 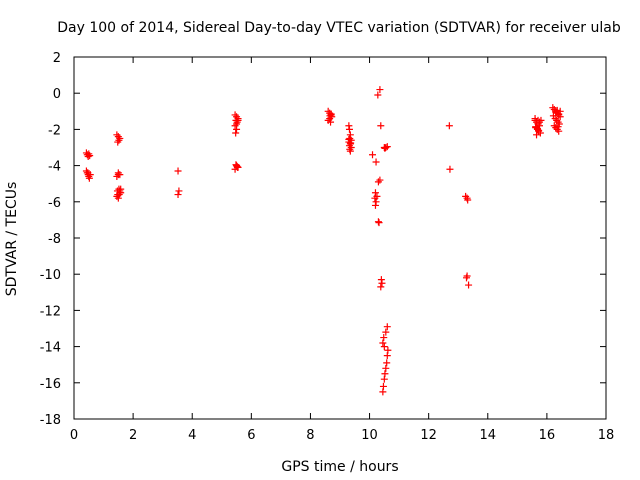 What do you see at coordinates (54, 239) in the screenshot?
I see `y-tick-label: -8` at bounding box center [54, 239].